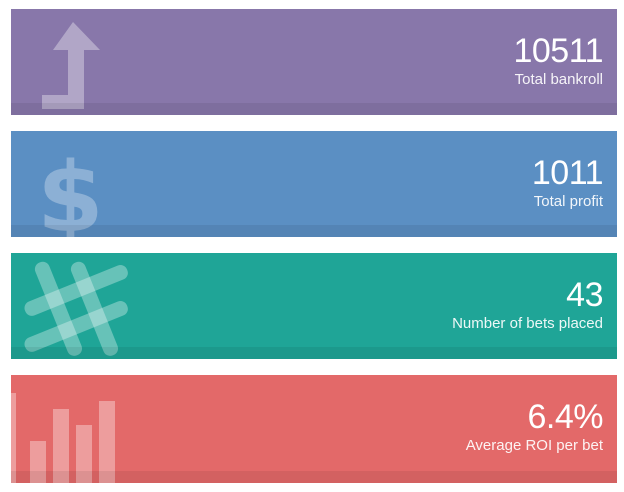 The height and width of the screenshot is (492, 624). What do you see at coordinates (558, 51) in the screenshot?
I see `stat-value: 10511` at bounding box center [558, 51].